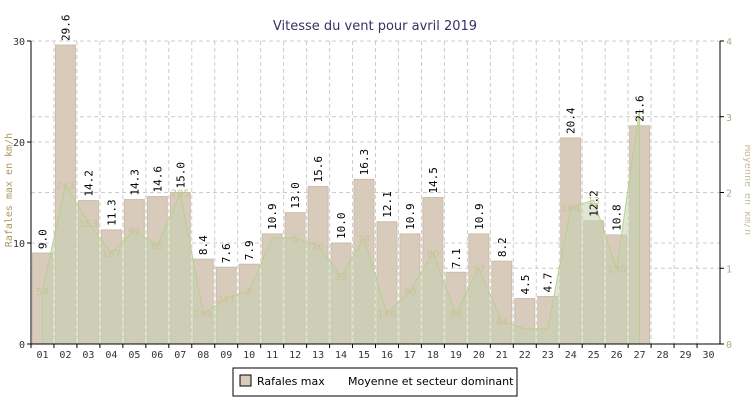 This screenshot has height=400, width=750. What do you see at coordinates (746, 190) in the screenshot?
I see `right-axis-label: Moyenne en km/h` at bounding box center [746, 190].